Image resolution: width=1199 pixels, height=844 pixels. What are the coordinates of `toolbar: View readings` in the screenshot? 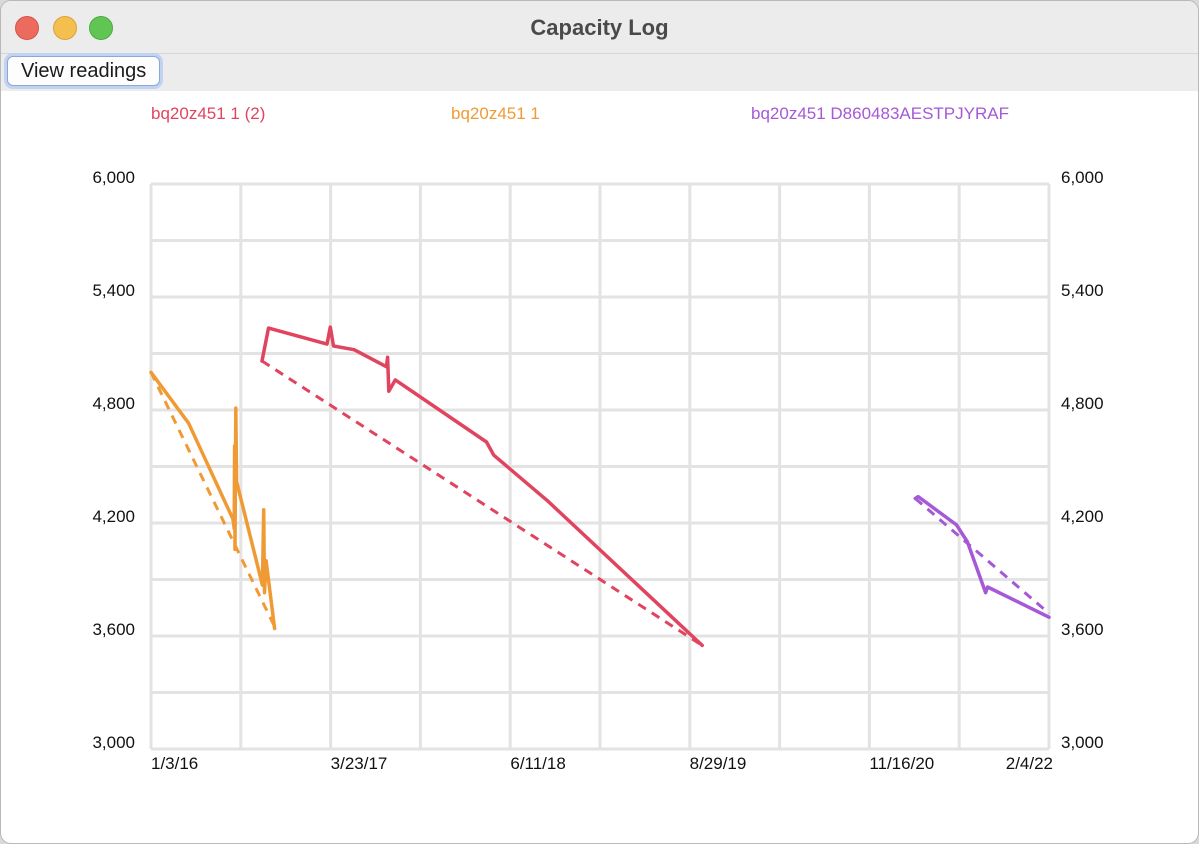 It's located at (599, 72).